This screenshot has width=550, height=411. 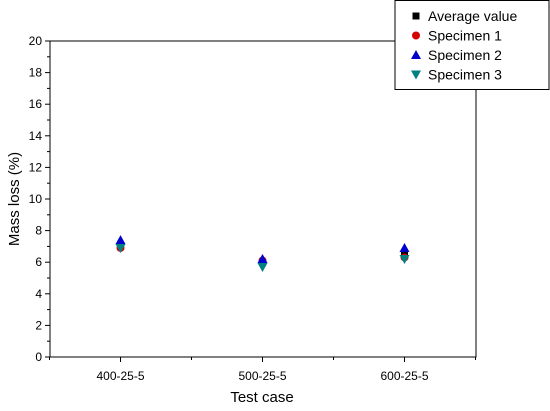 I want to click on legend-label: Specimen 3, so click(x=465, y=75).